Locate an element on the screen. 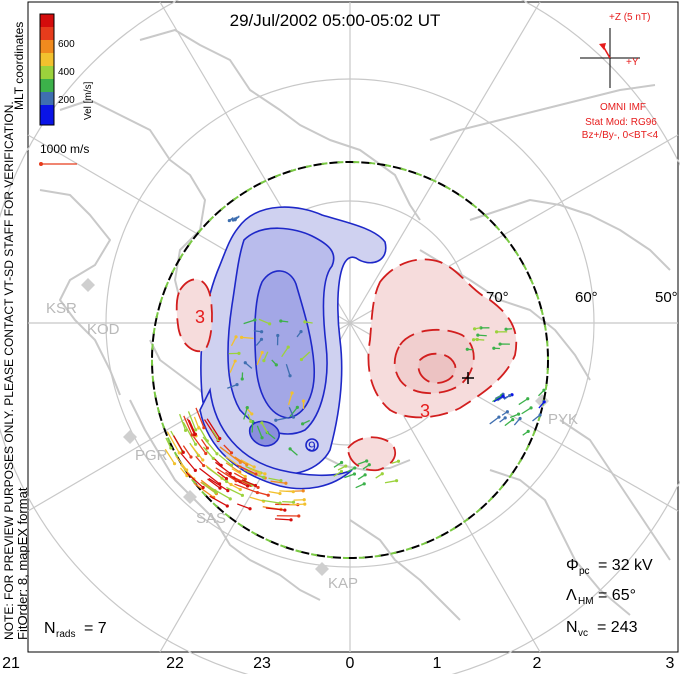 Image resolution: width=680 pixels, height=674 pixels. mlt-label-0: 0 is located at coordinates (350, 663).